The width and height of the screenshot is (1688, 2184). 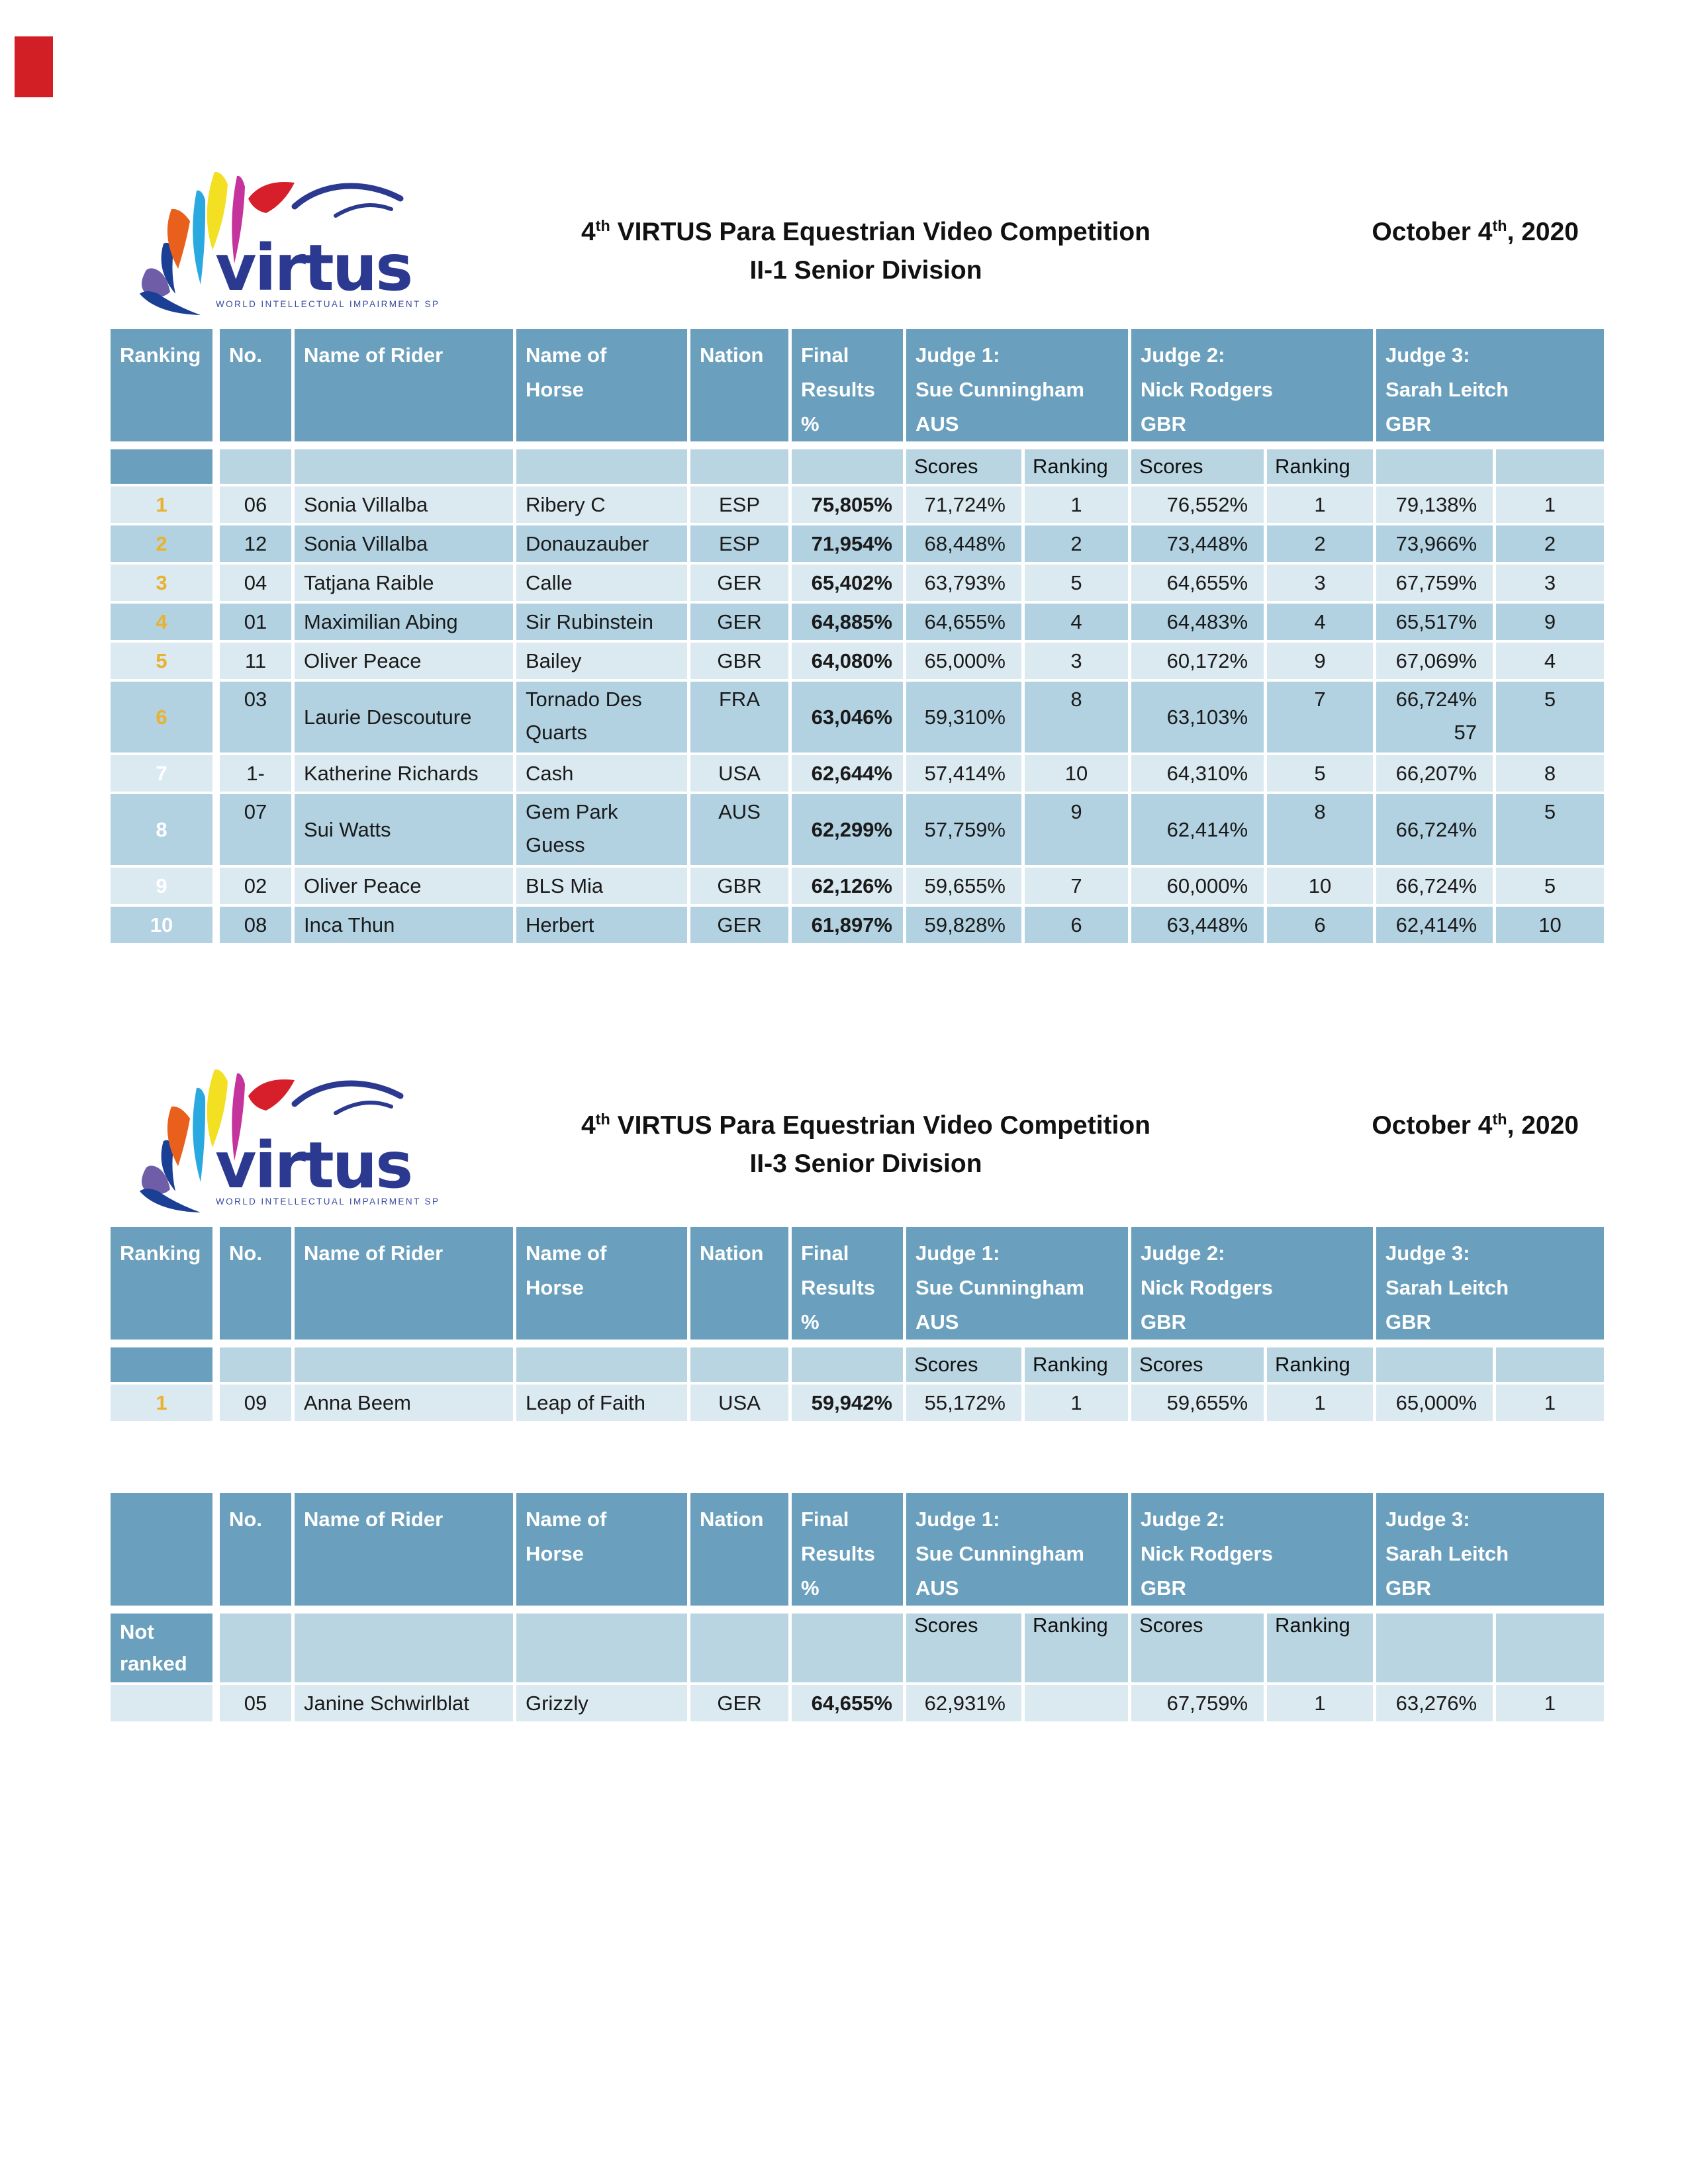 I want to click on cell-j3-score: 67,069%, so click(x=1434, y=661).